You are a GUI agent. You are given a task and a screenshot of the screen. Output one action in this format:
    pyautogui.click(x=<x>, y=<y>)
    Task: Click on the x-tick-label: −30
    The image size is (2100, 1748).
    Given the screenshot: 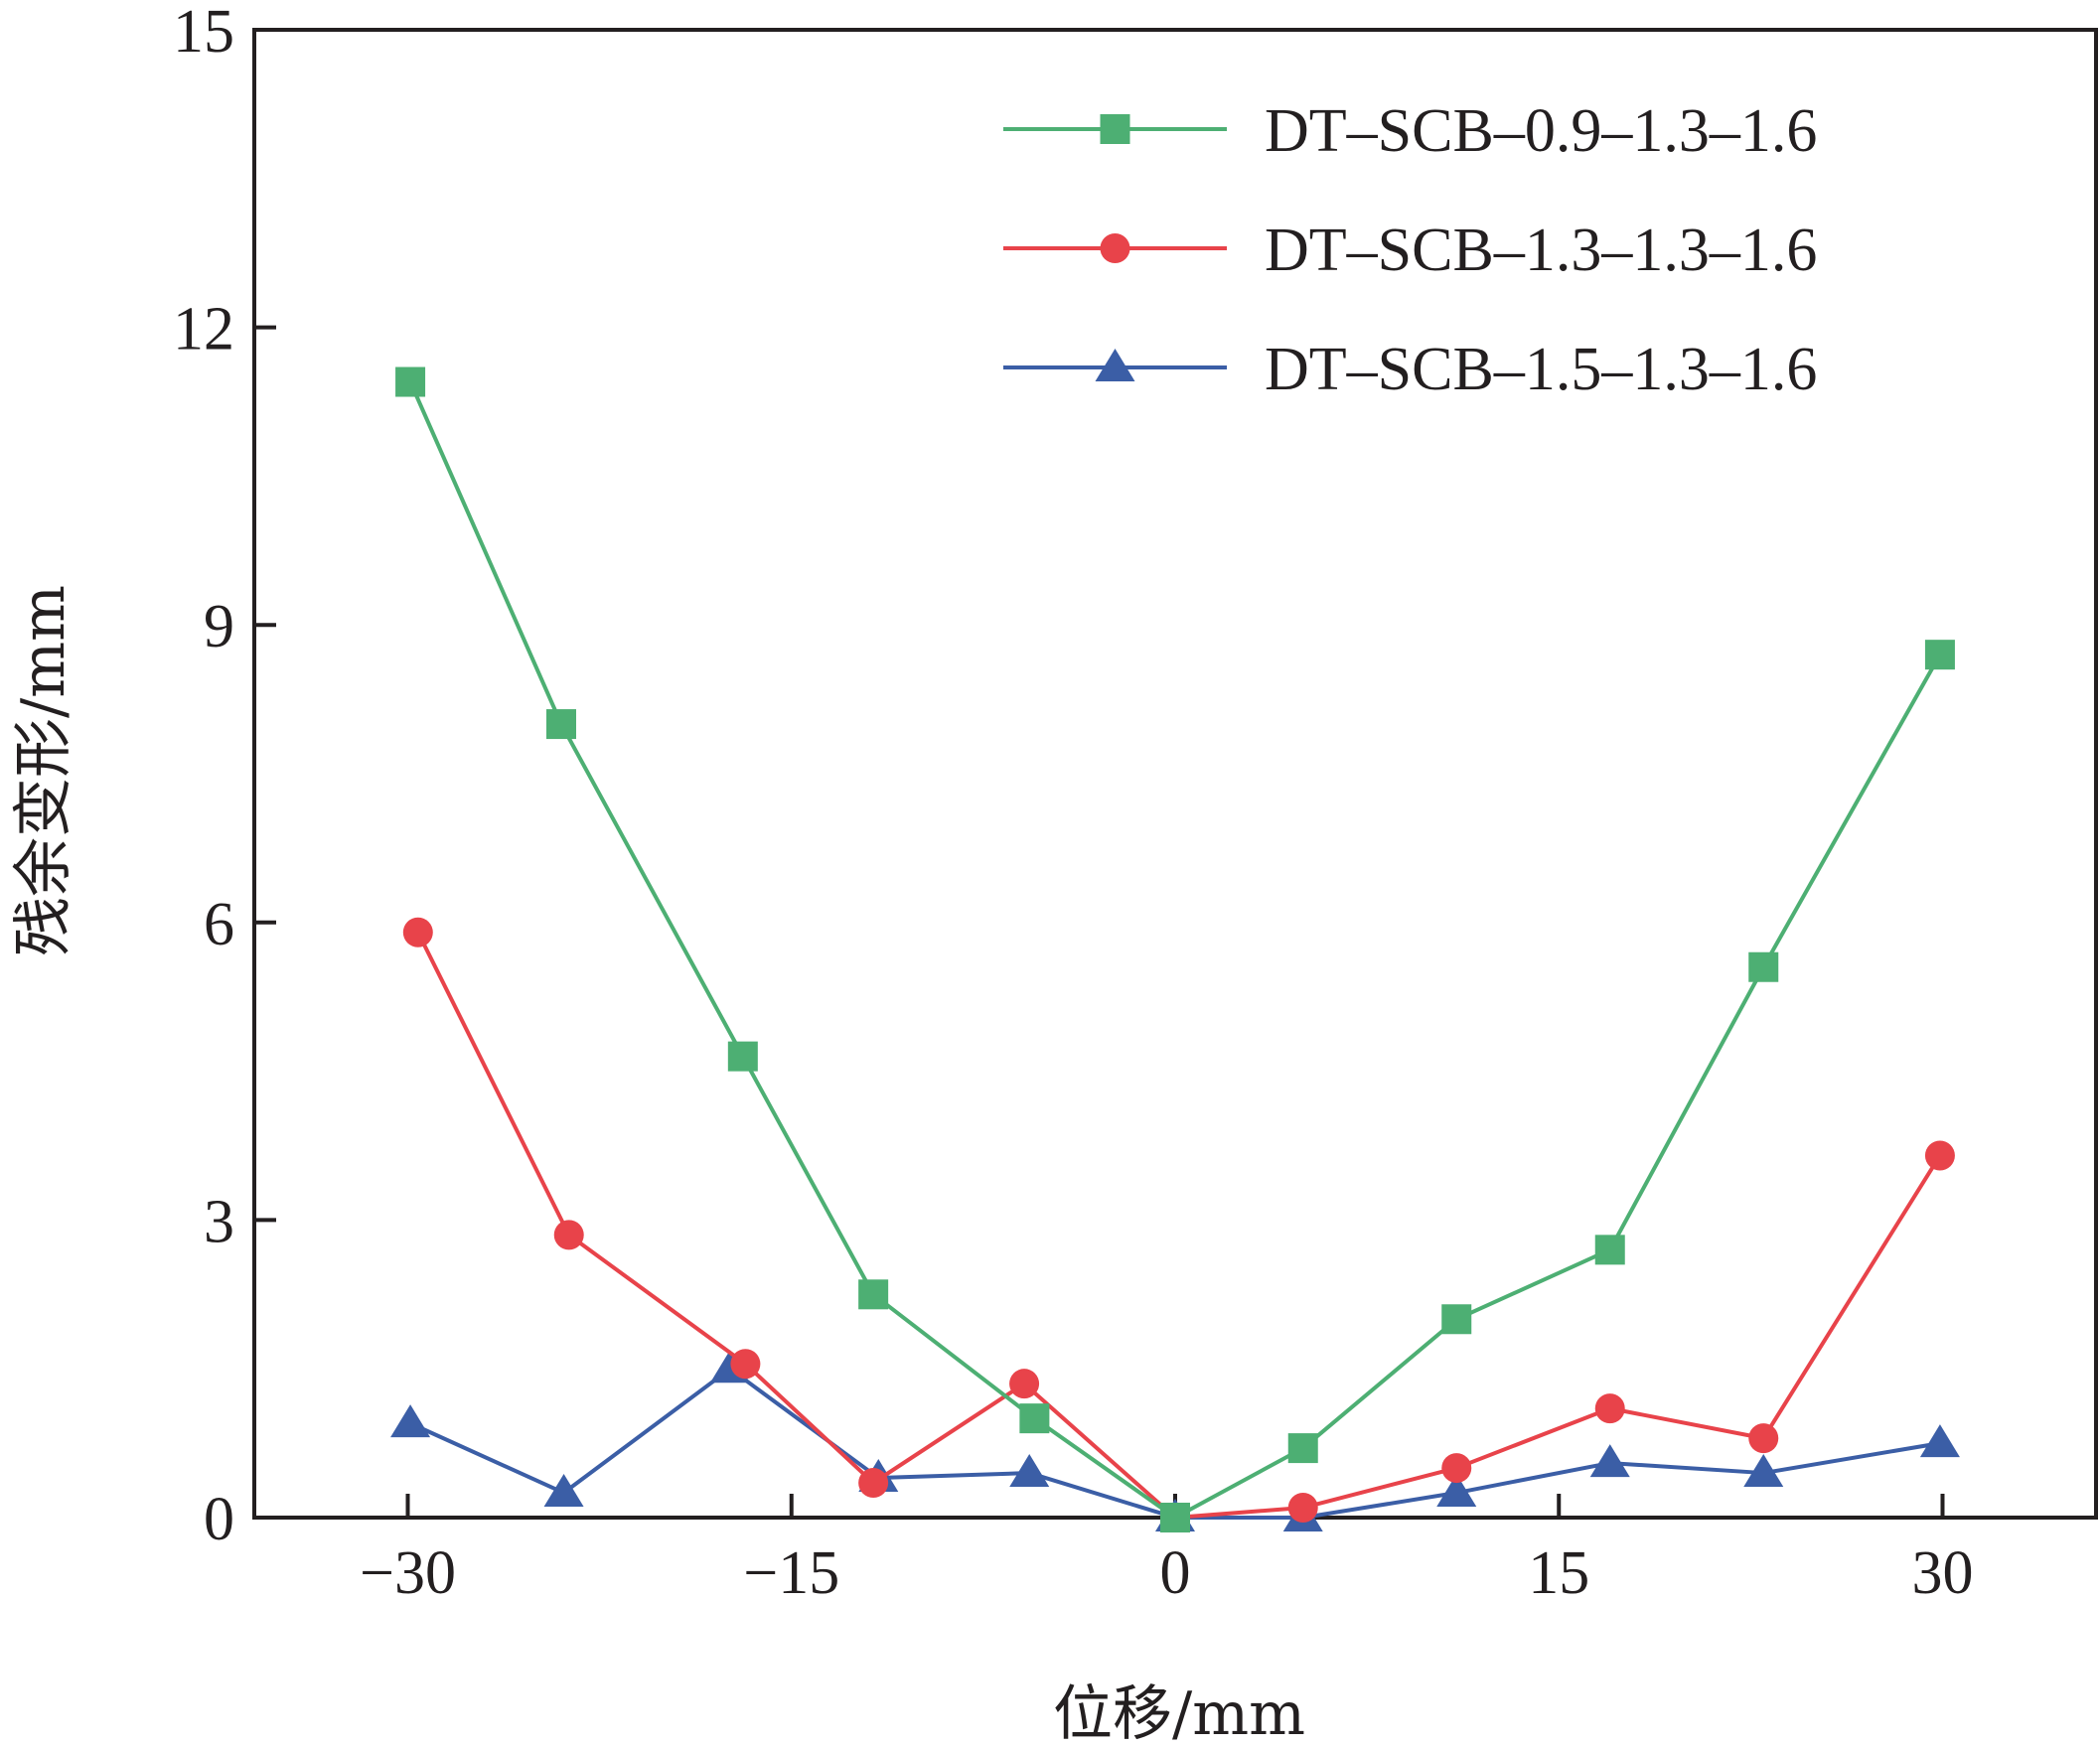 What is the action you would take?
    pyautogui.click(x=408, y=1573)
    